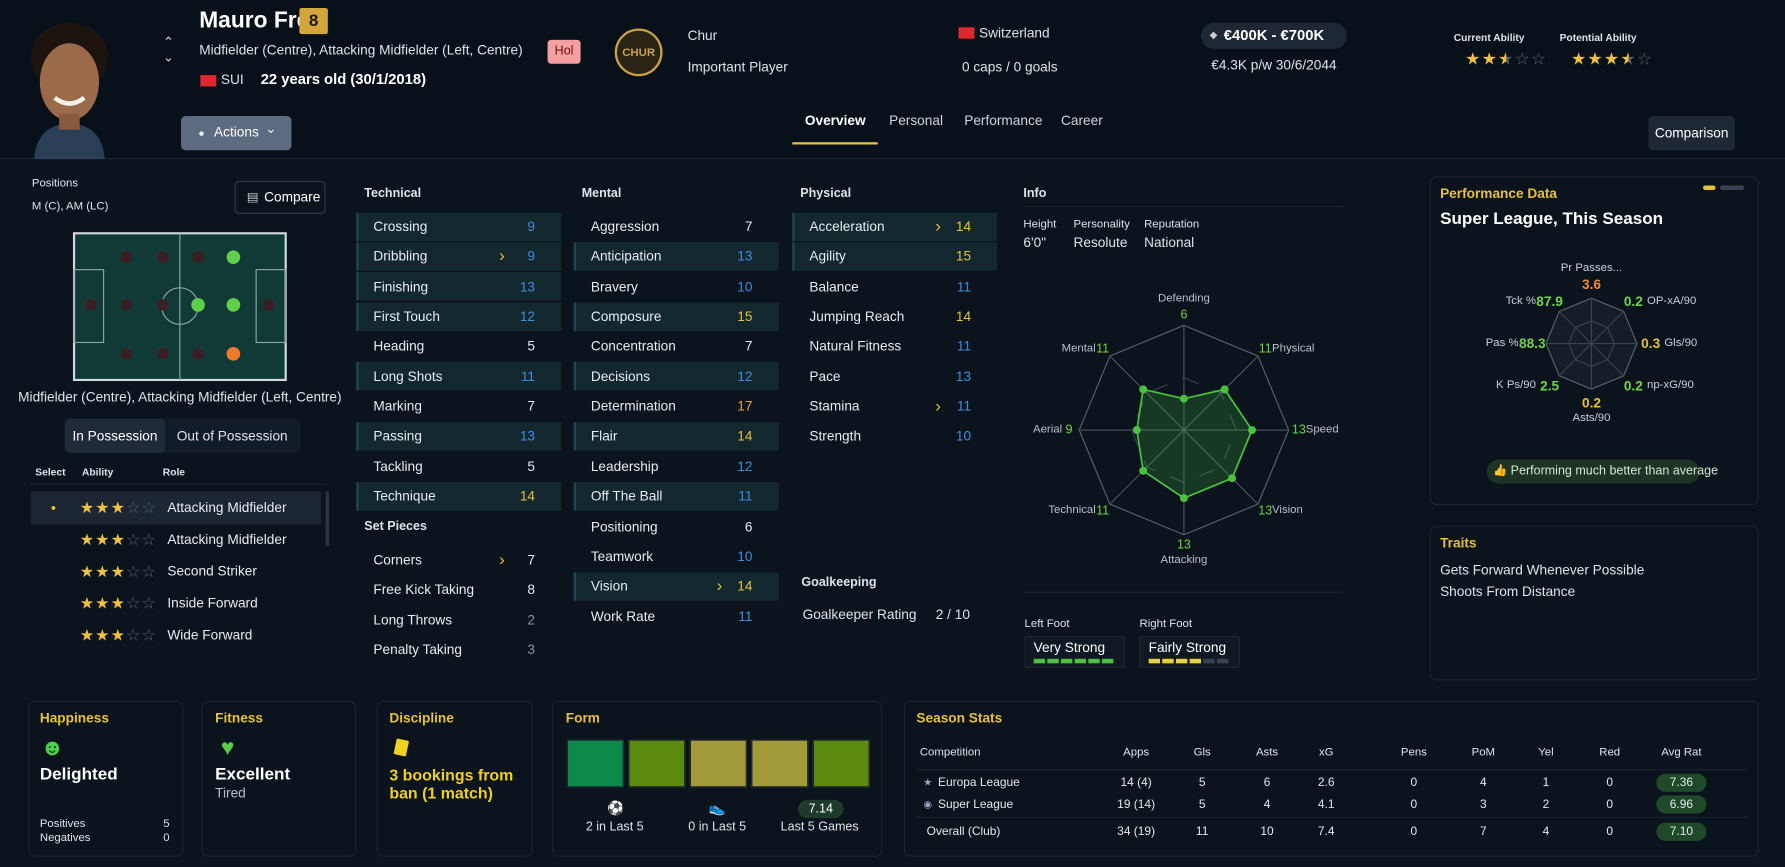 The image size is (1785, 867). Describe the element at coordinates (201, 133) in the screenshot. I see `actions-icon: ●` at that location.